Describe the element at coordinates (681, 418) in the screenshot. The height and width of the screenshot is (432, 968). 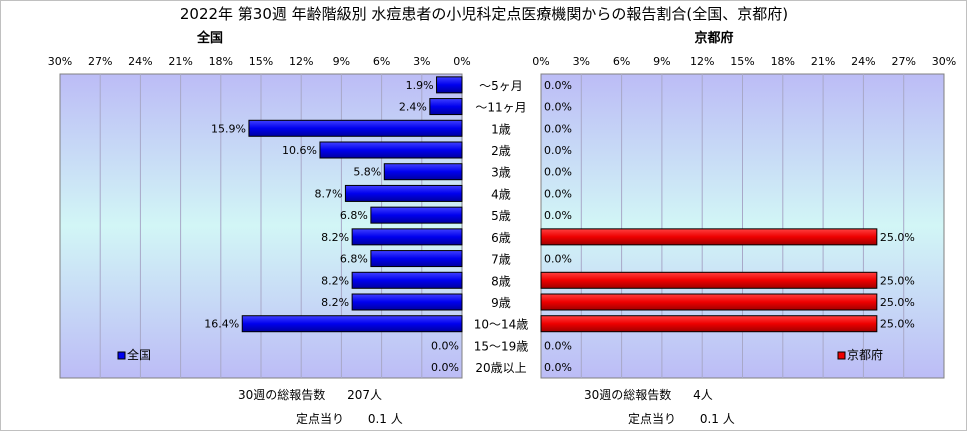
I see `footer-kyoto-per: 定点当り 0.1 人` at that location.